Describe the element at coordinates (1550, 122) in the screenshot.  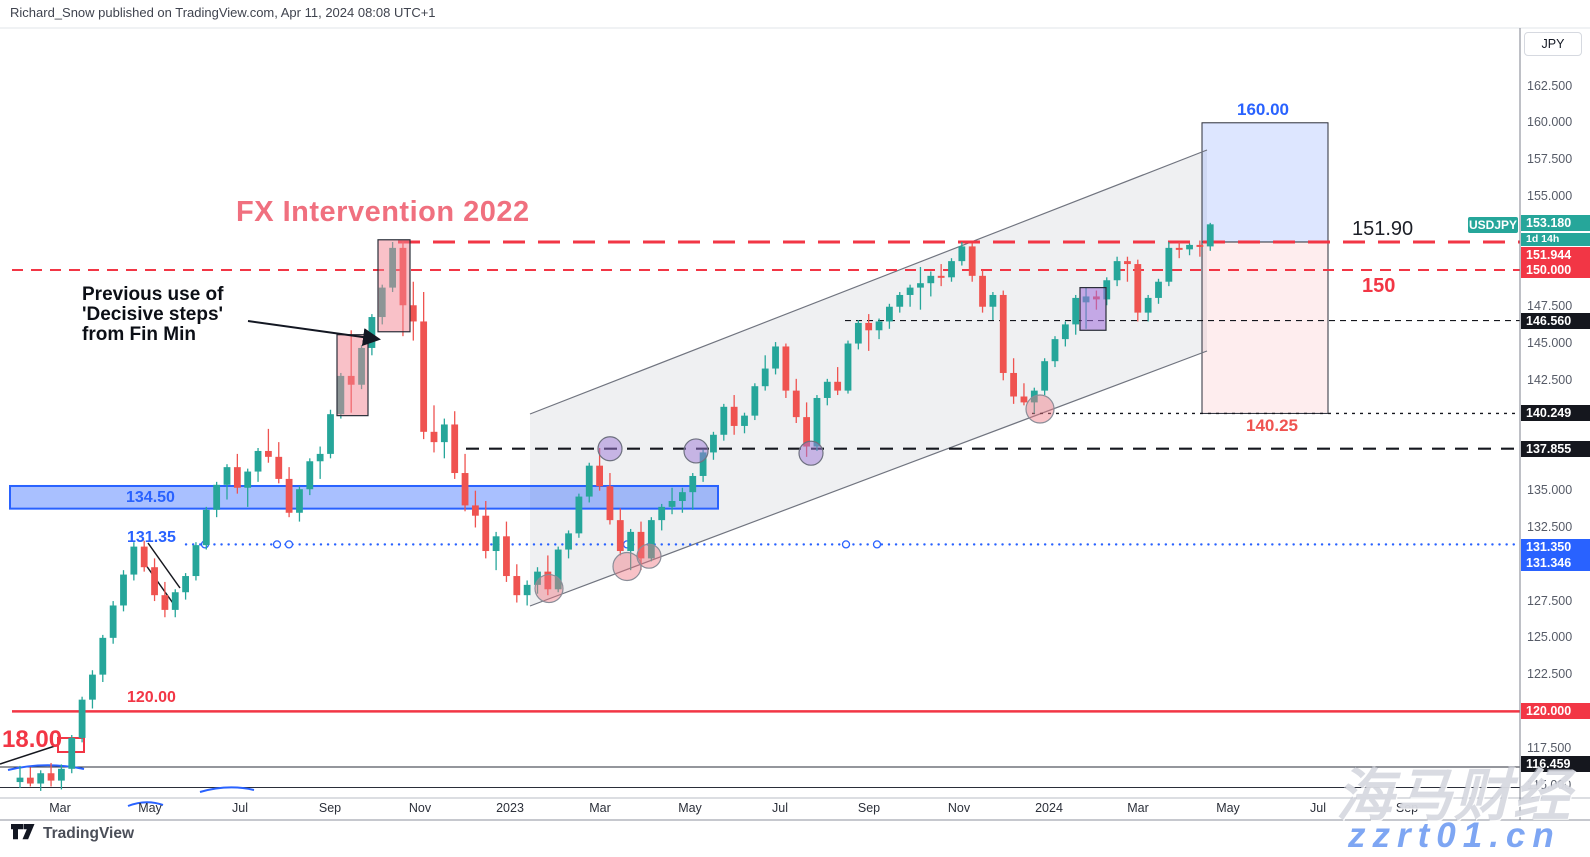
I see `y-axis-tick: 160.000` at that location.